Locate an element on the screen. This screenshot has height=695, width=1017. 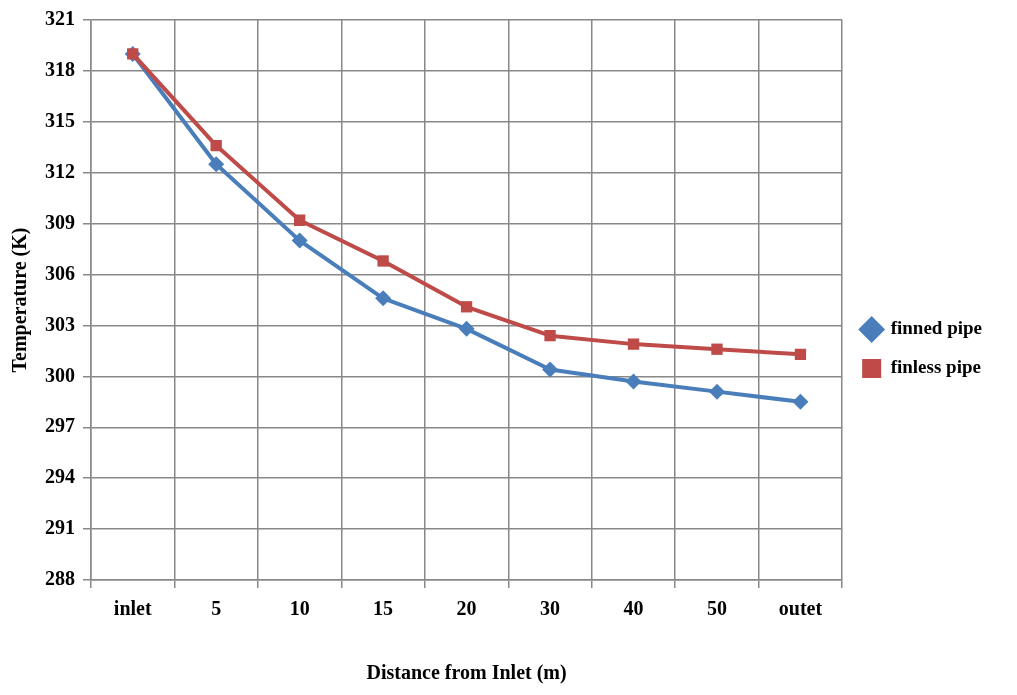
legend-label: finned pipe is located at coordinates (936, 328).